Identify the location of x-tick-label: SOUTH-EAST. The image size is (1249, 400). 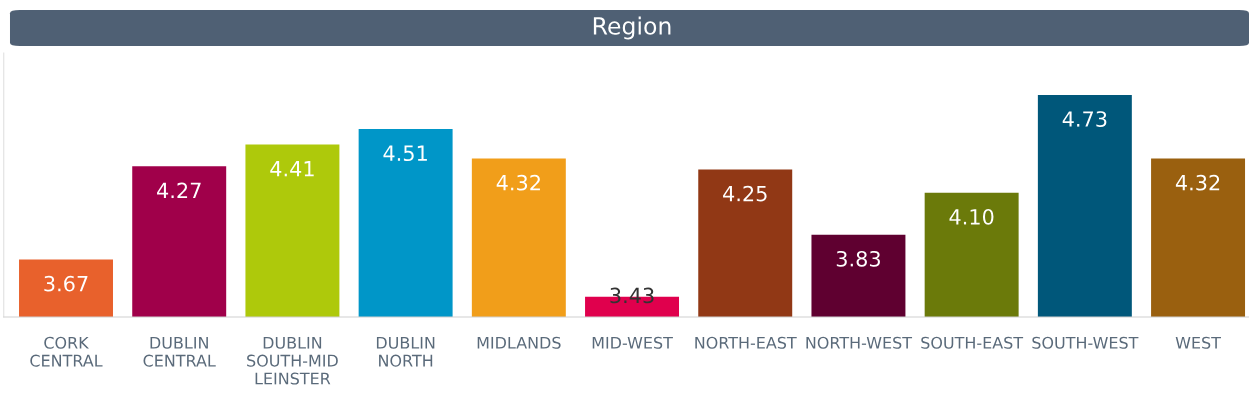
(972, 342).